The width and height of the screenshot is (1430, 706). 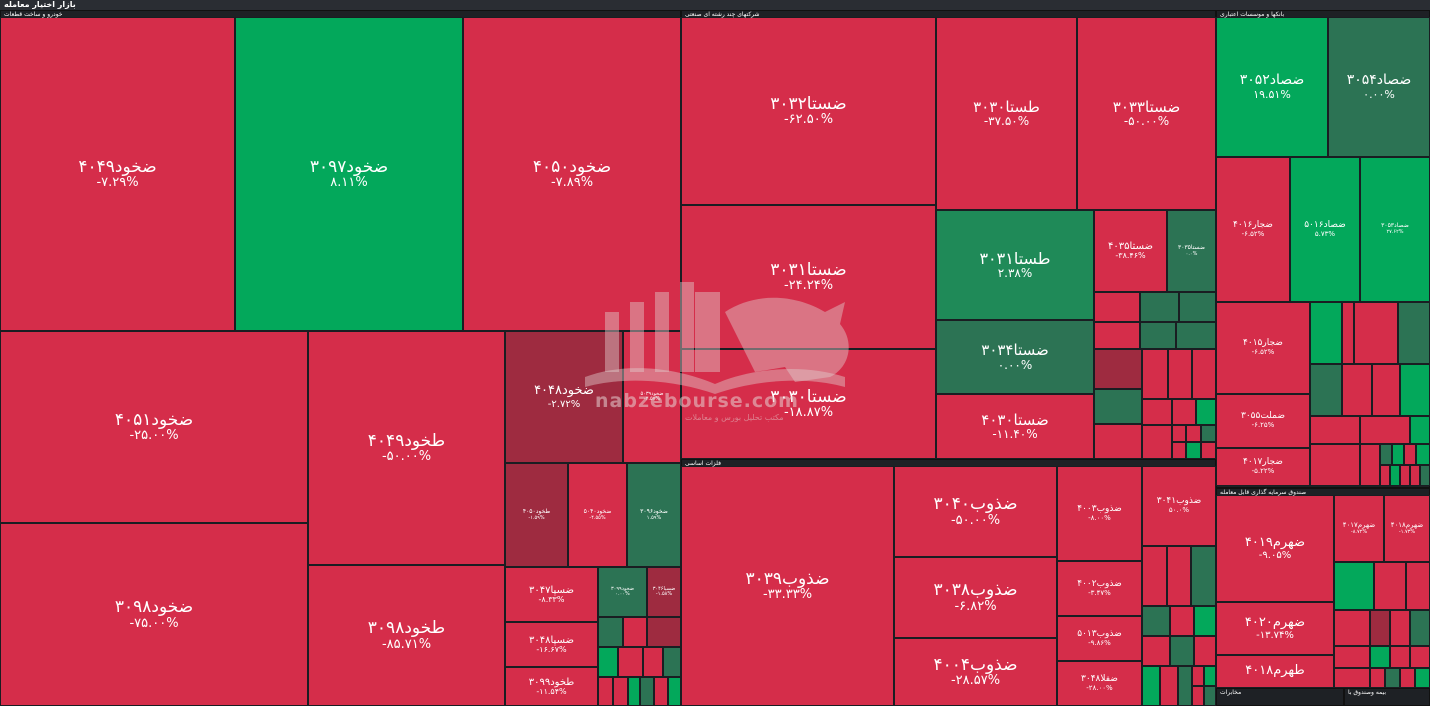 I want to click on treemap-tile: ضذوب۴۰۰۴ -۲۸.۵۷%, so click(x=975, y=672).